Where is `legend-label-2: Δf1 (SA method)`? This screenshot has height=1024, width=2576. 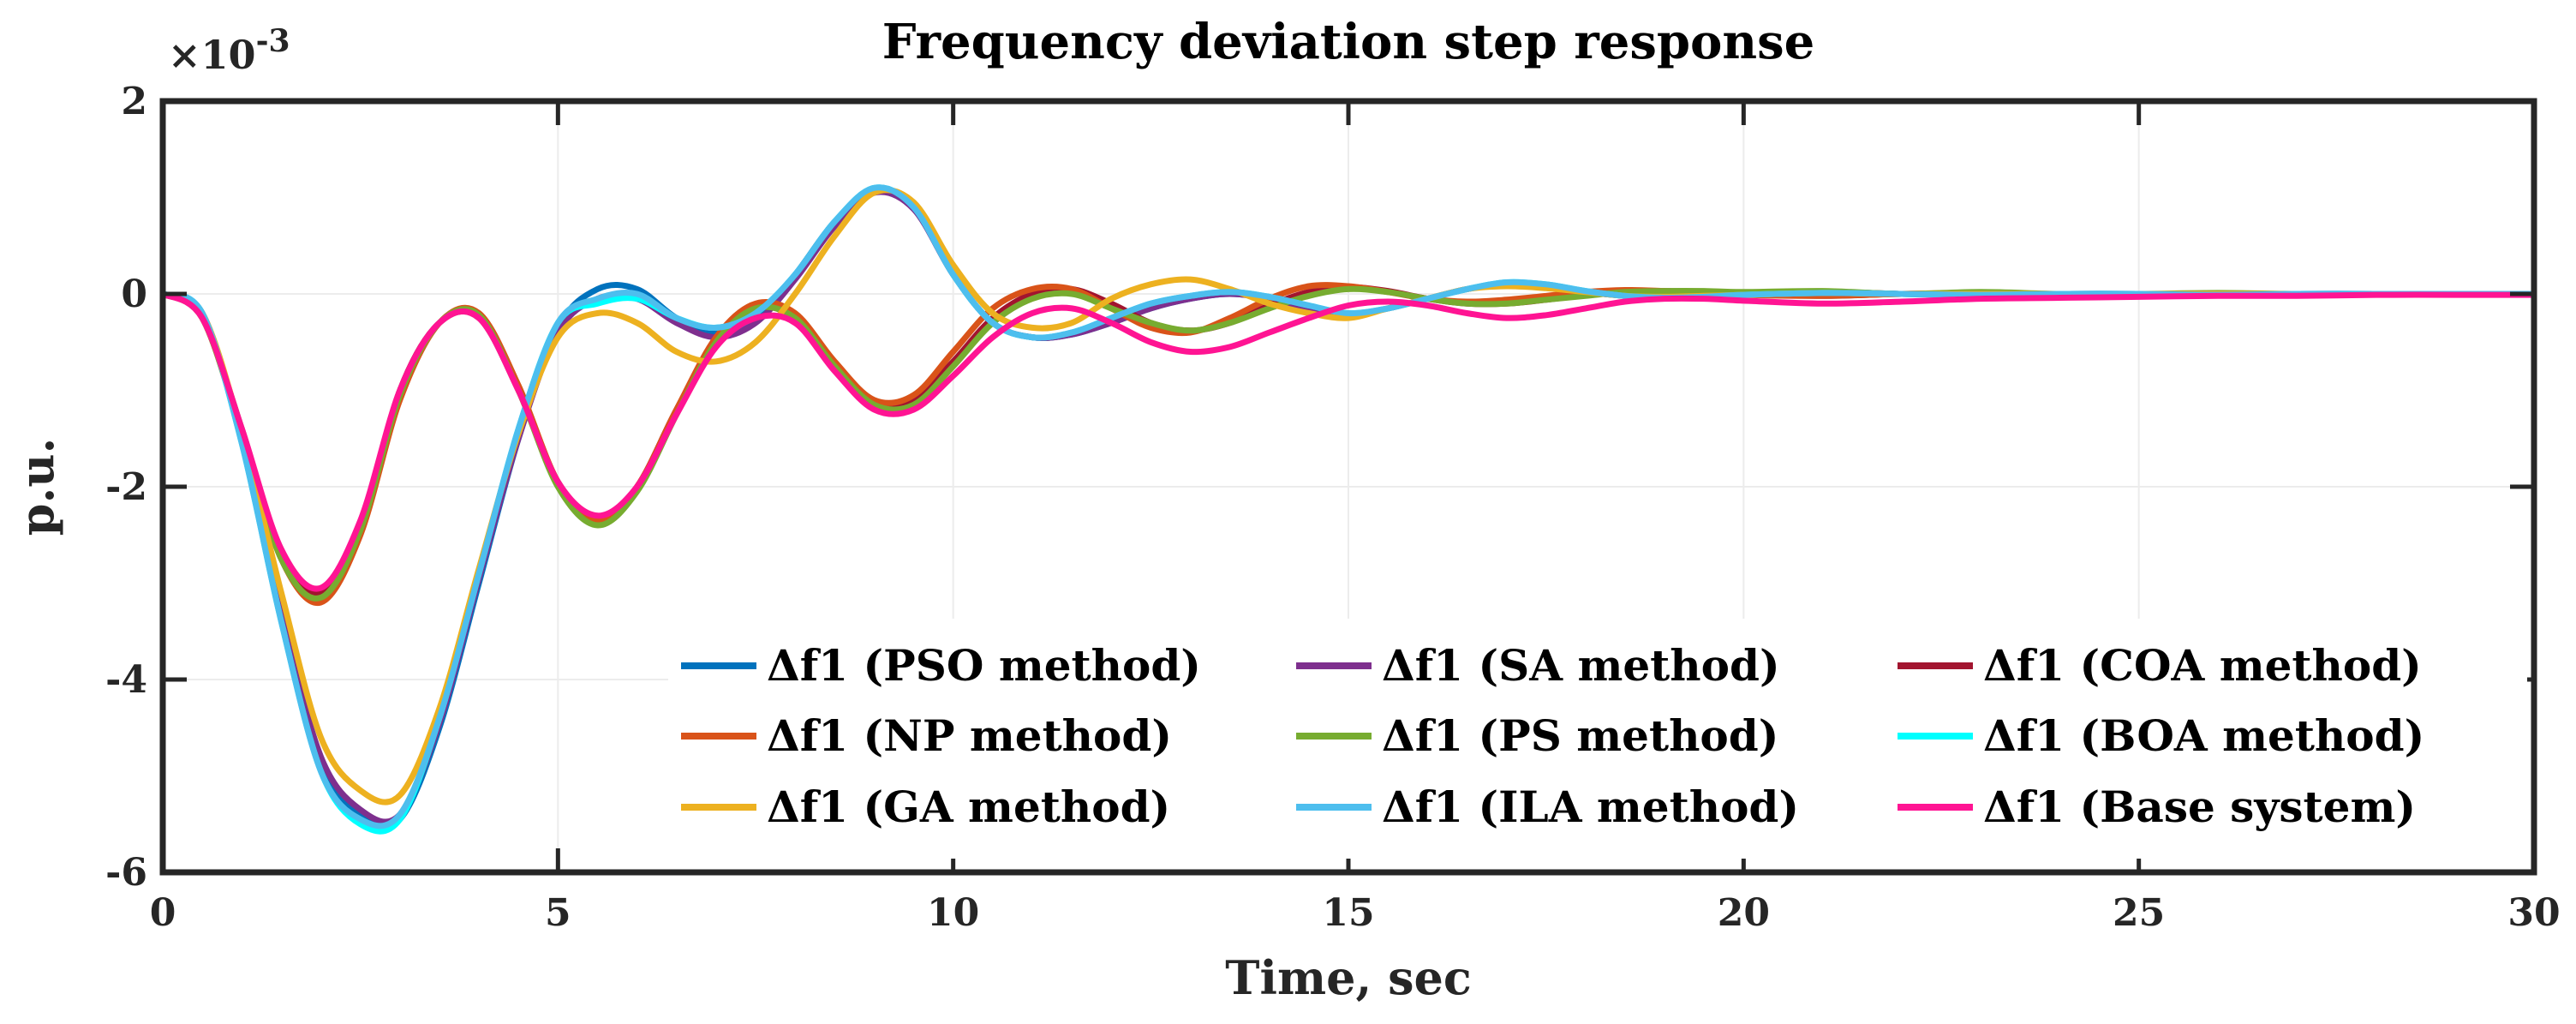 legend-label-2: Δf1 (SA method) is located at coordinates (1581, 665).